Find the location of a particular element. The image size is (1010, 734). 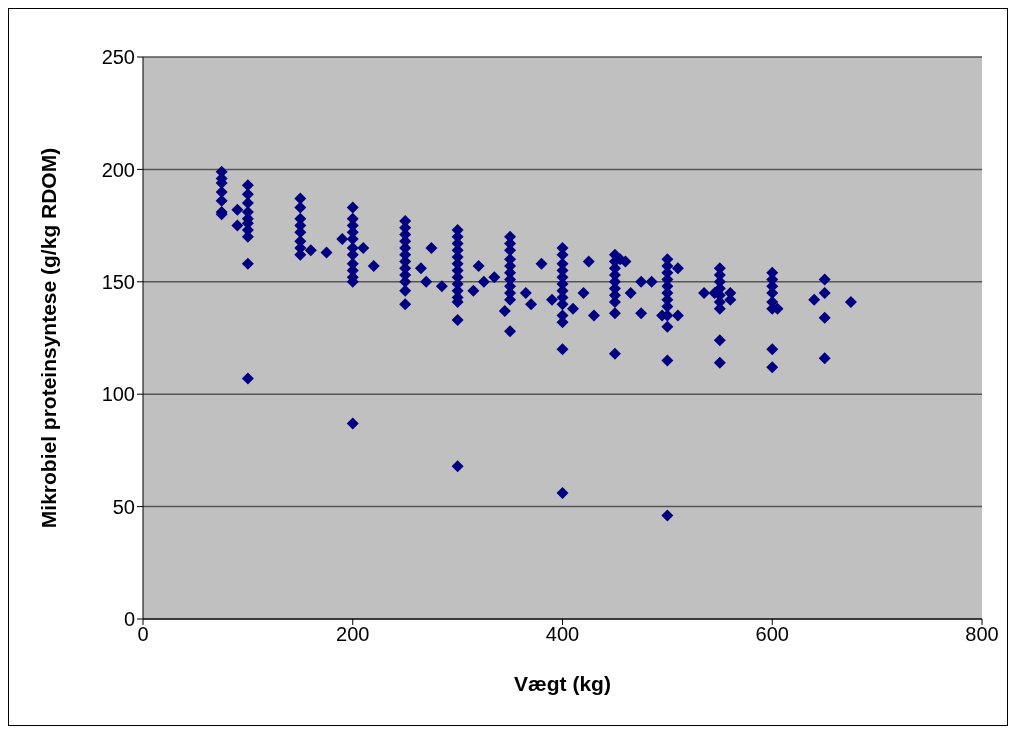

y-tick-label: 50 is located at coordinates (123, 506).